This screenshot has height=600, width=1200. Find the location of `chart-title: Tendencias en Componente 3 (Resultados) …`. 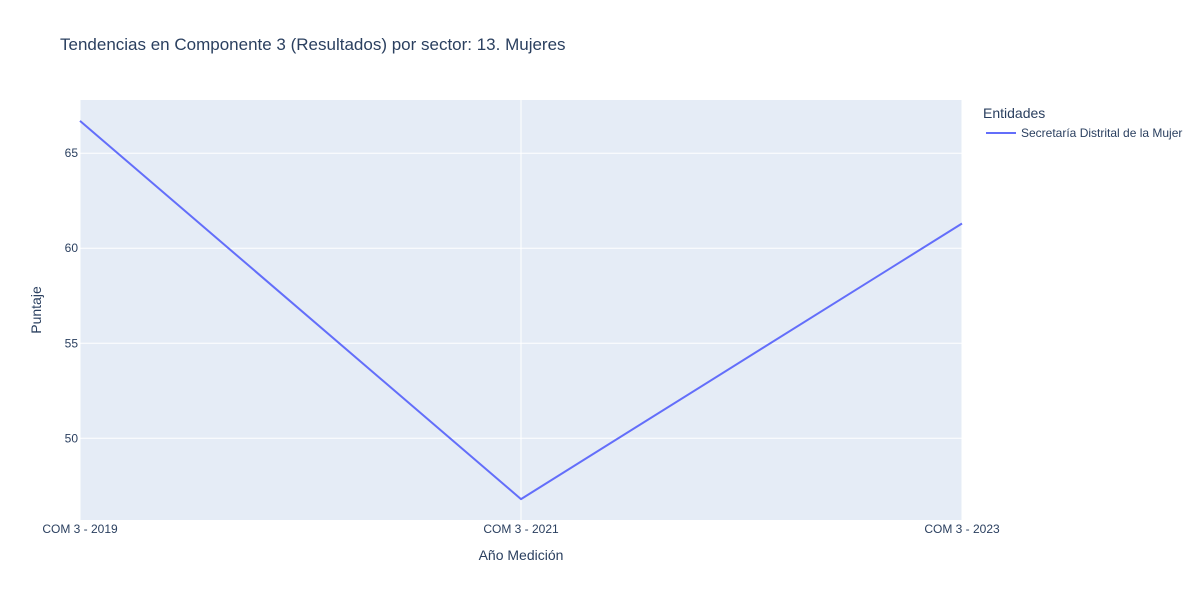

chart-title: Tendencias en Componente 3 (Resultados) … is located at coordinates (313, 44).